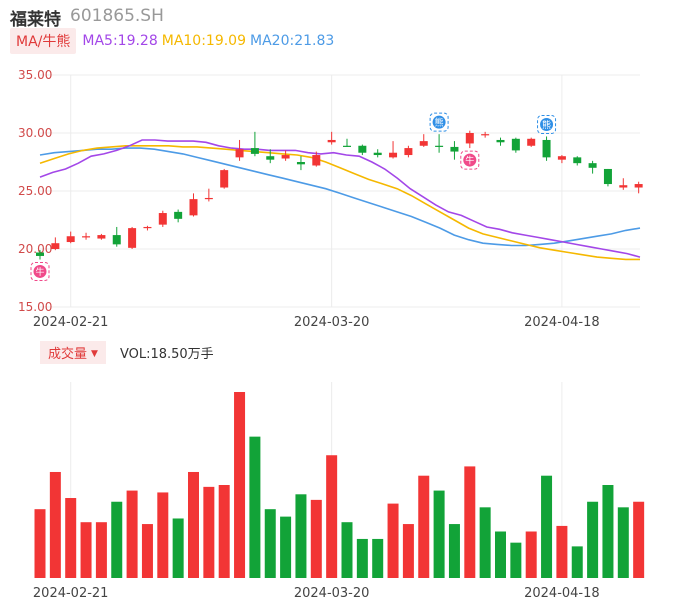 The width and height of the screenshot is (686, 606). I want to click on y-tick-label: 15.00, so click(35, 307).